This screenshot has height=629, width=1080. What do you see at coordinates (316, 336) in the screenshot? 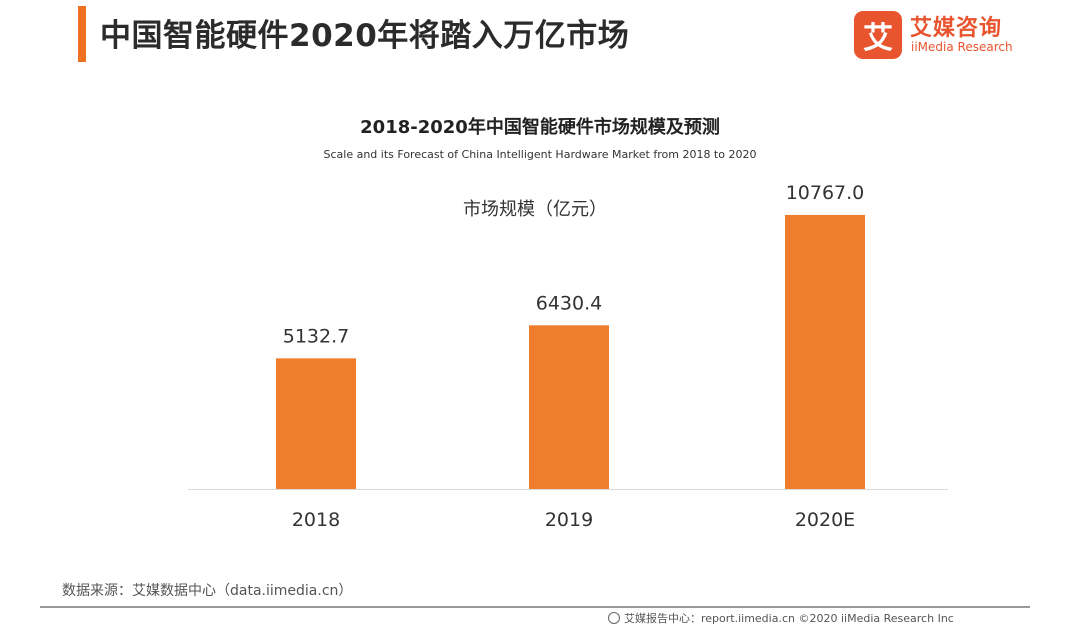
I see `data-label-2018: 5132.7` at bounding box center [316, 336].